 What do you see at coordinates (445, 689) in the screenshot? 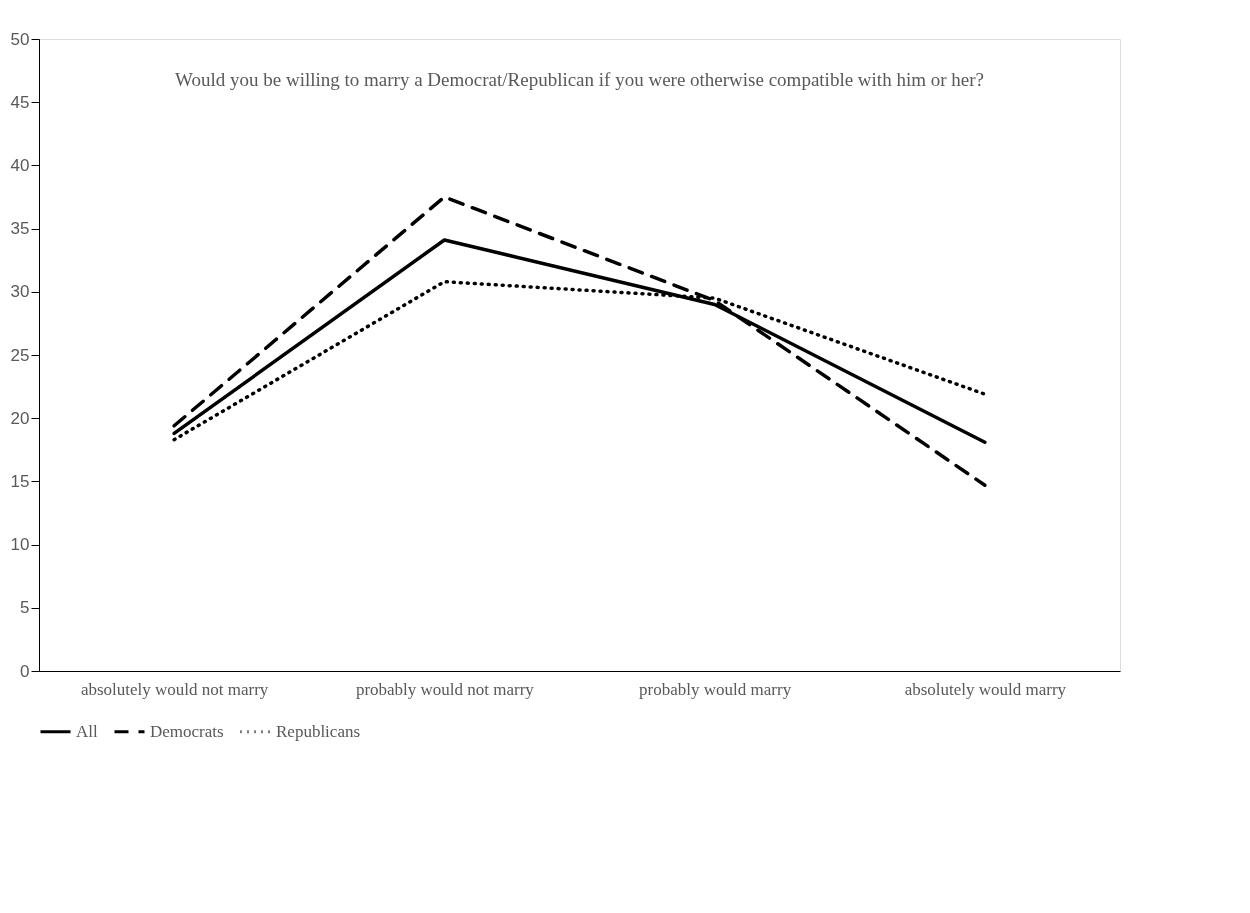
I see `x-tick-label: probably would not marry` at bounding box center [445, 689].